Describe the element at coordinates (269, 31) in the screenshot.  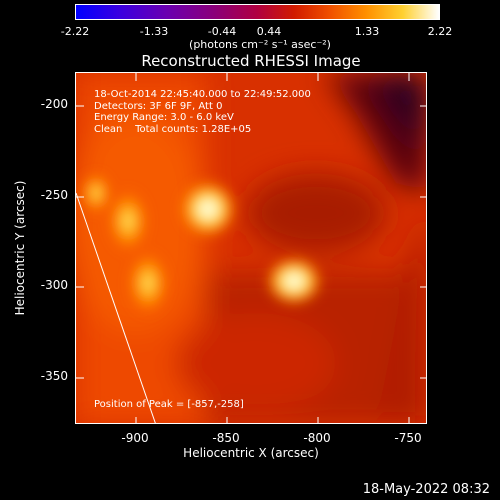
I see `colorbar-tick-label: 0.44` at that location.